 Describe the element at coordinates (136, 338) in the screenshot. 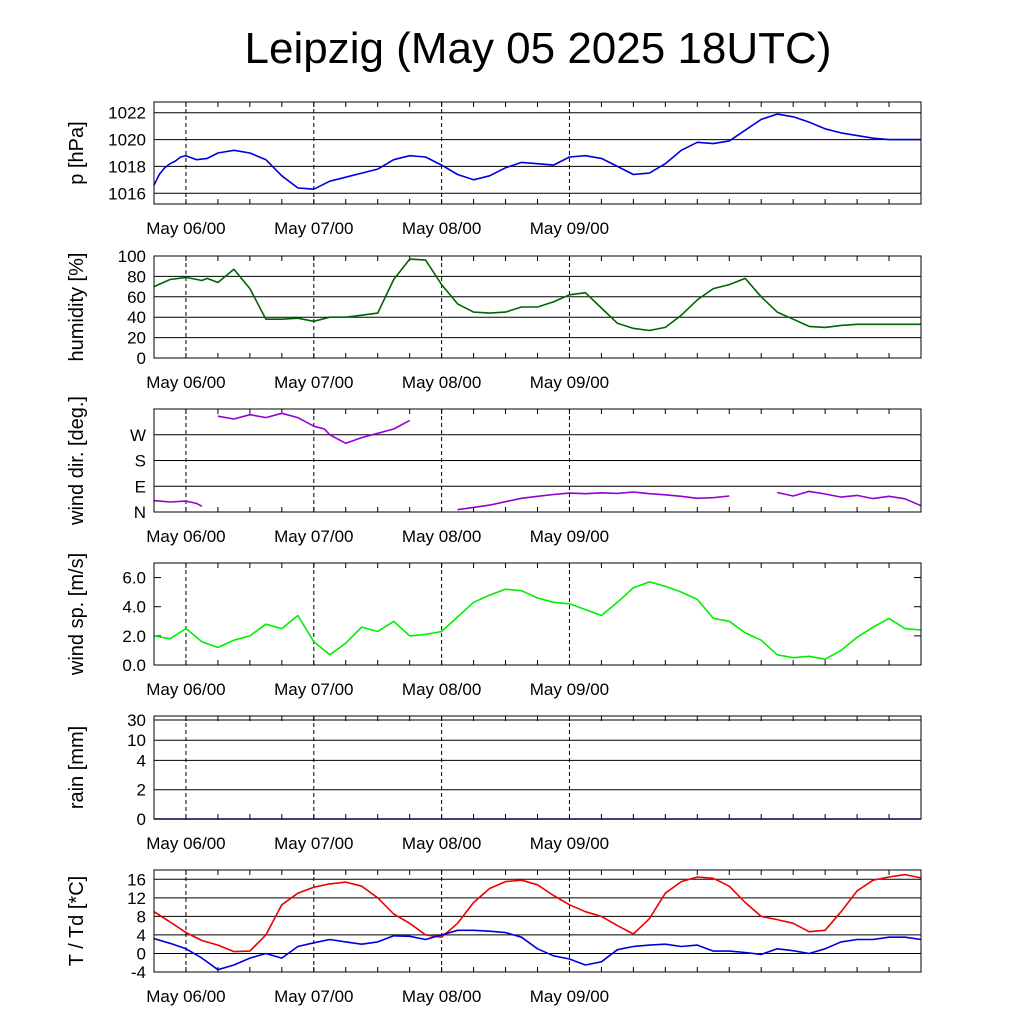

I see `y-tick-label-humidity: 20` at that location.